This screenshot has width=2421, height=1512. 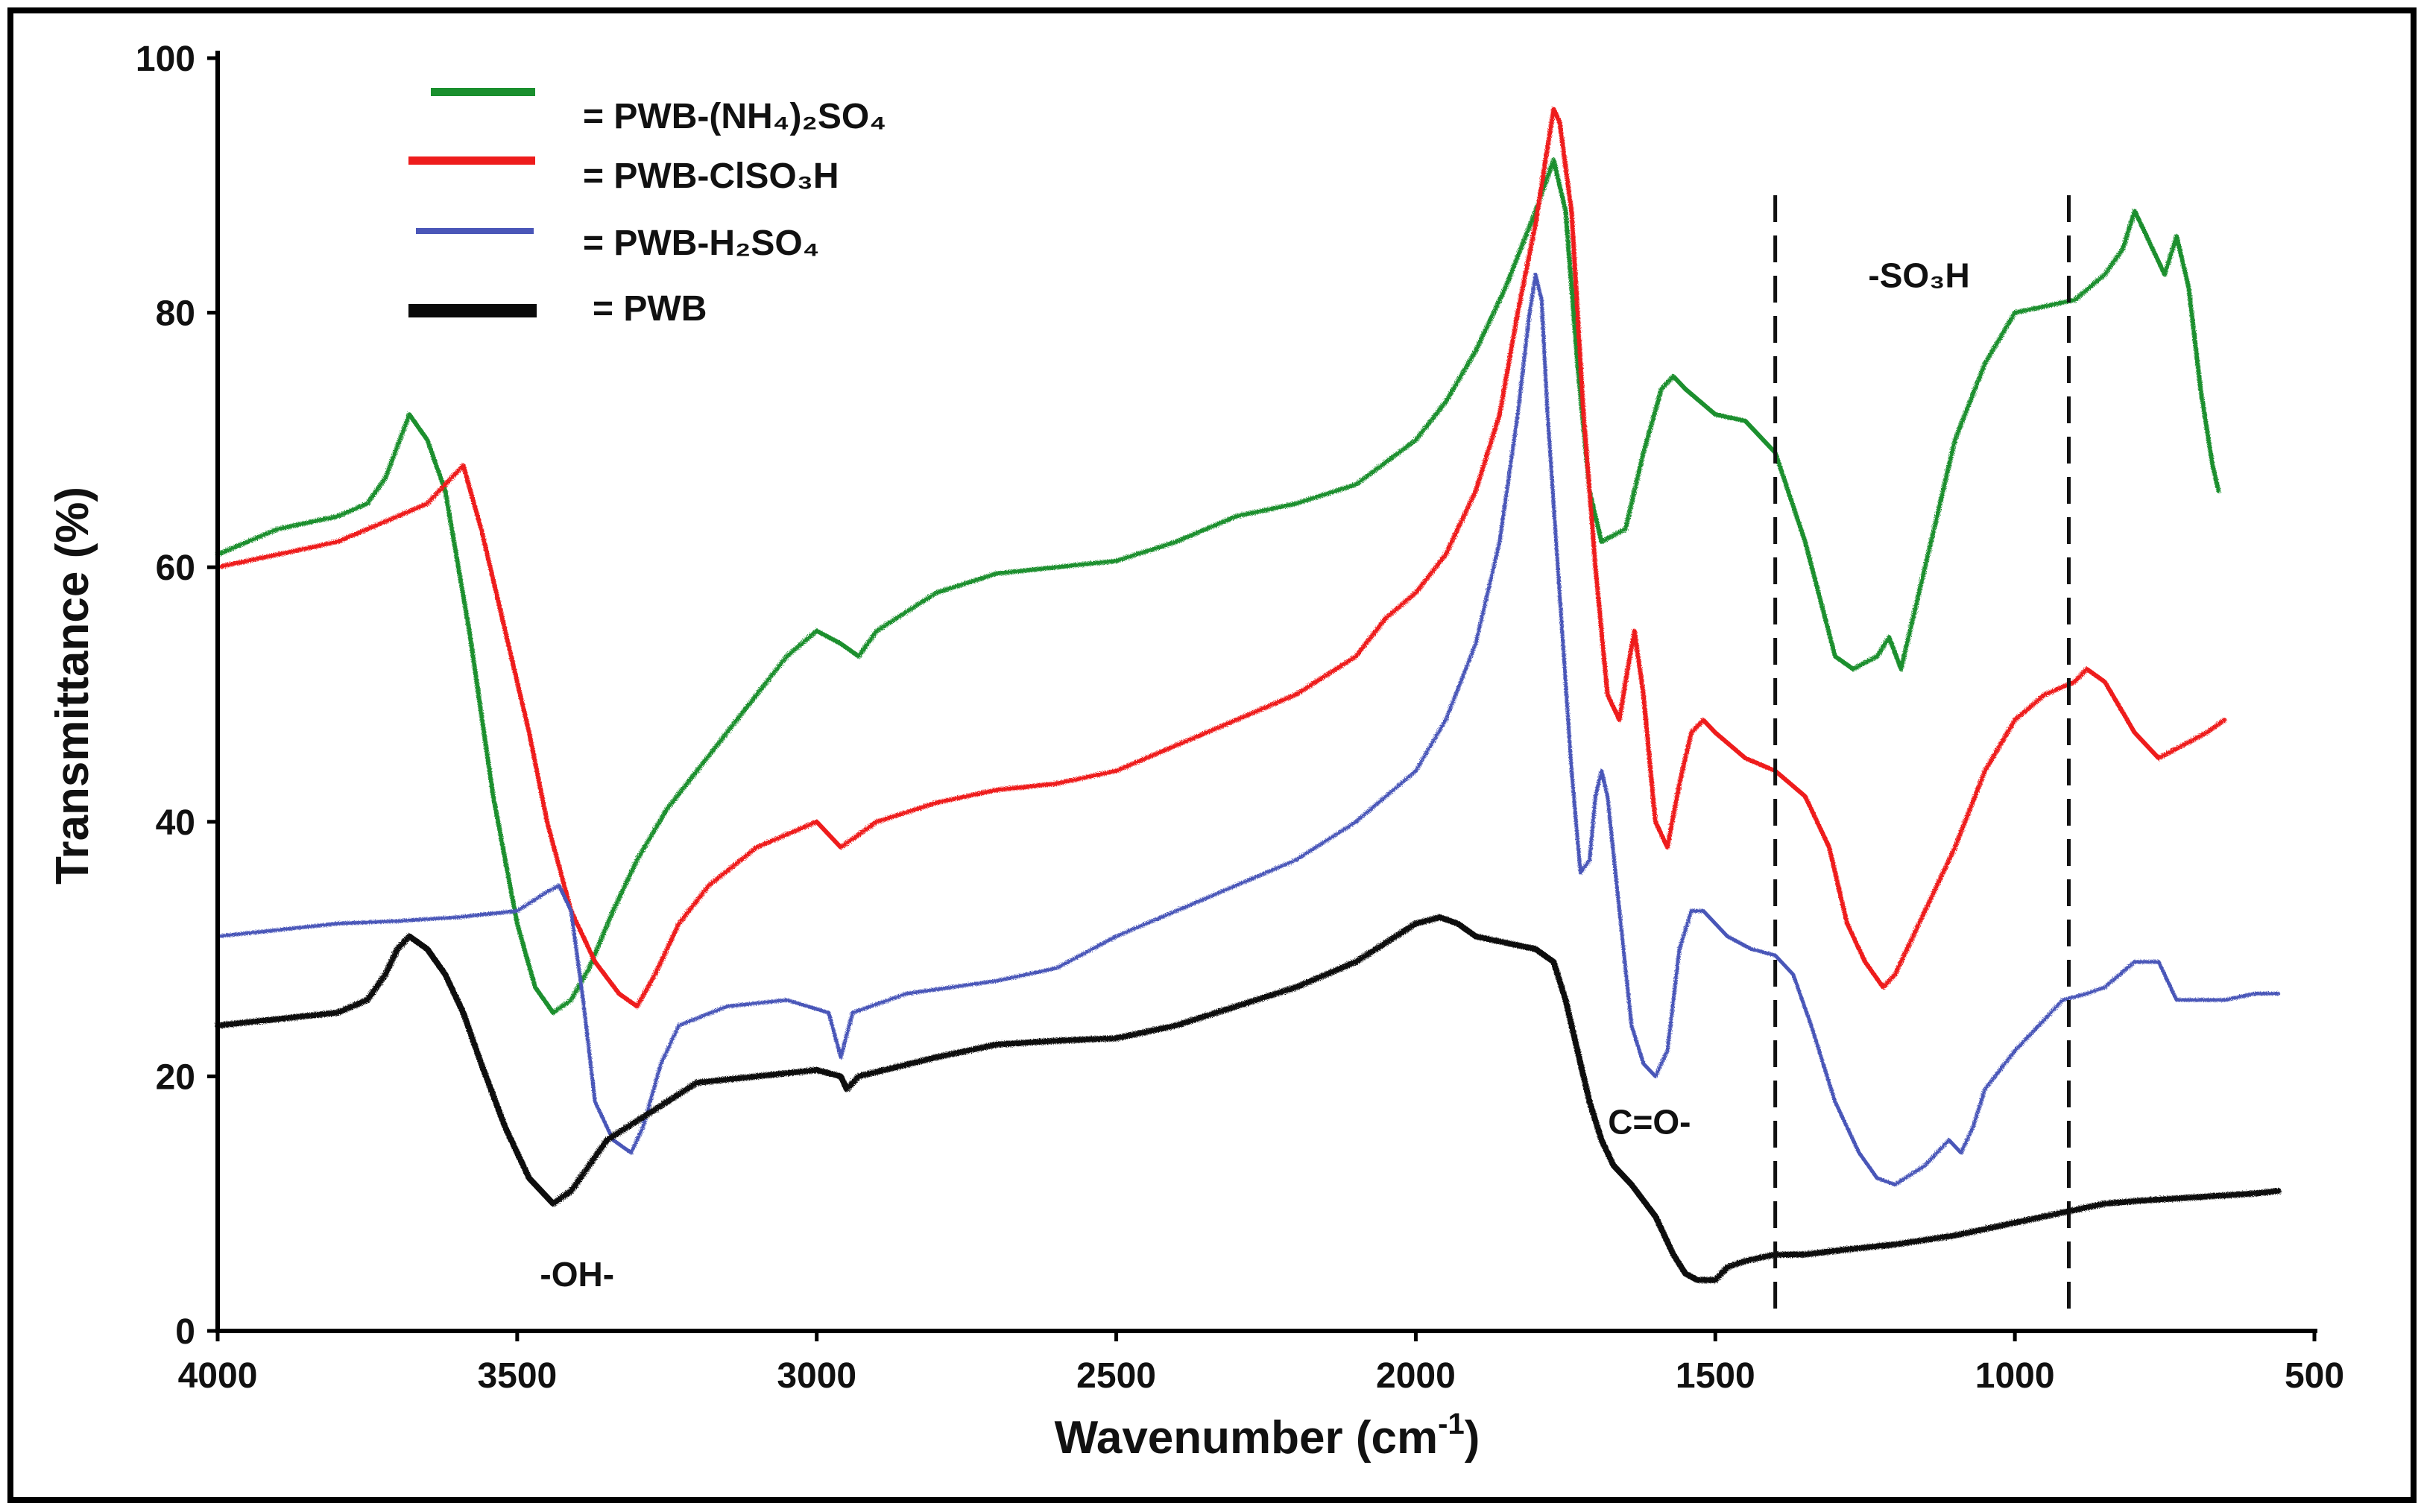 What do you see at coordinates (2015, 1376) in the screenshot?
I see `x-tick-label-1000: 1000` at bounding box center [2015, 1376].